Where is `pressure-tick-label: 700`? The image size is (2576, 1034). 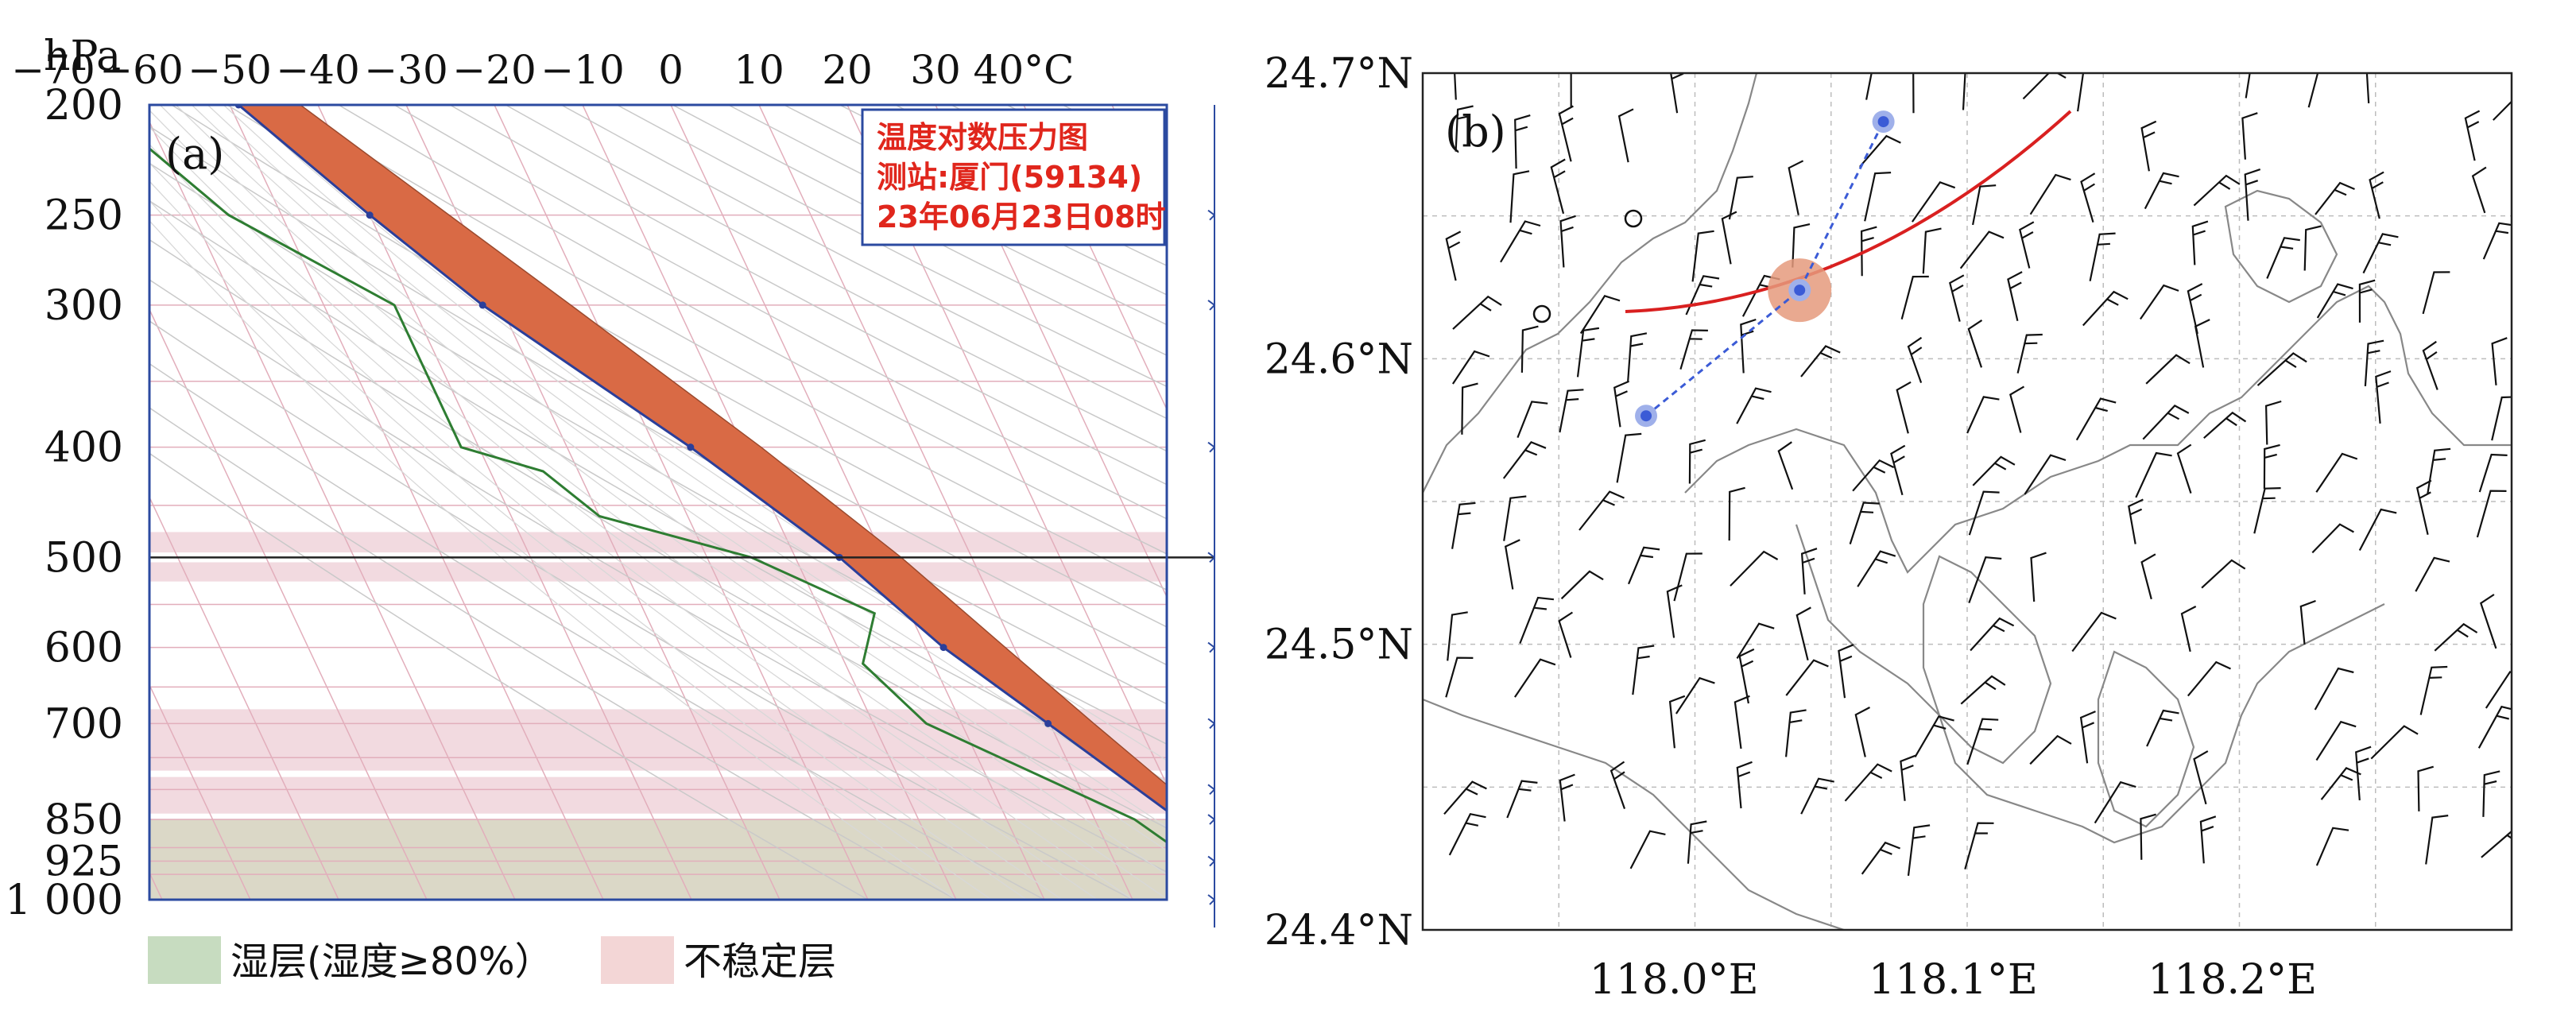 pressure-tick-label: 700 is located at coordinates (84, 724).